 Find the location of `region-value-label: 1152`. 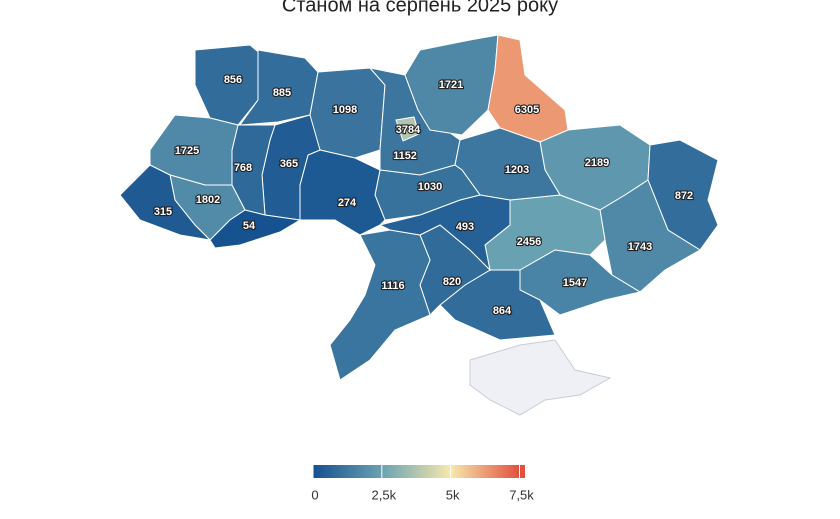

region-value-label: 1152 is located at coordinates (405, 156).